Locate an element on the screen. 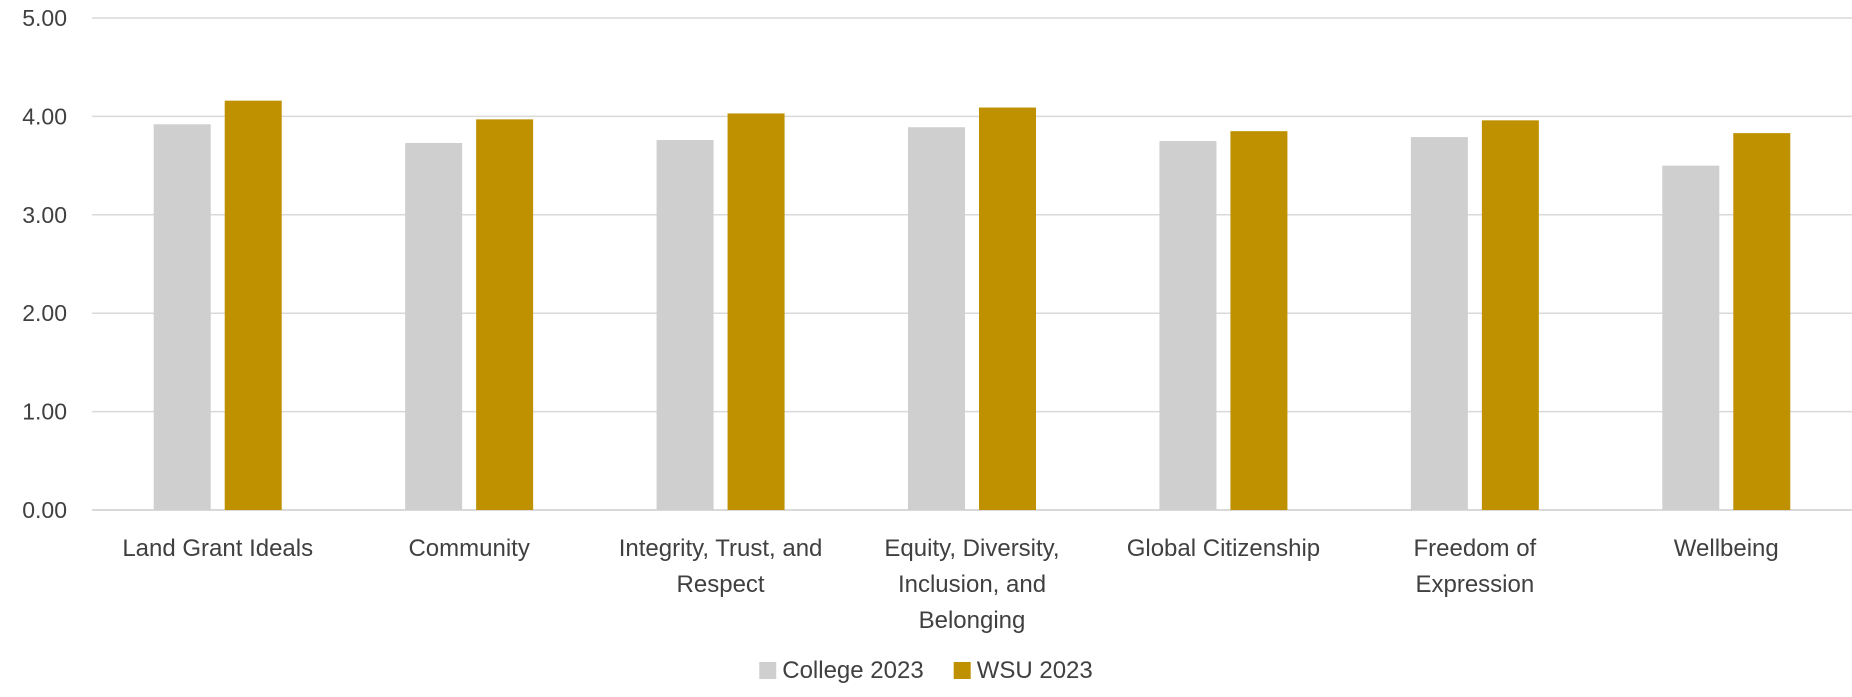 This screenshot has width=1852, height=697. x-category-label: Global Citizenship is located at coordinates (1223, 548).